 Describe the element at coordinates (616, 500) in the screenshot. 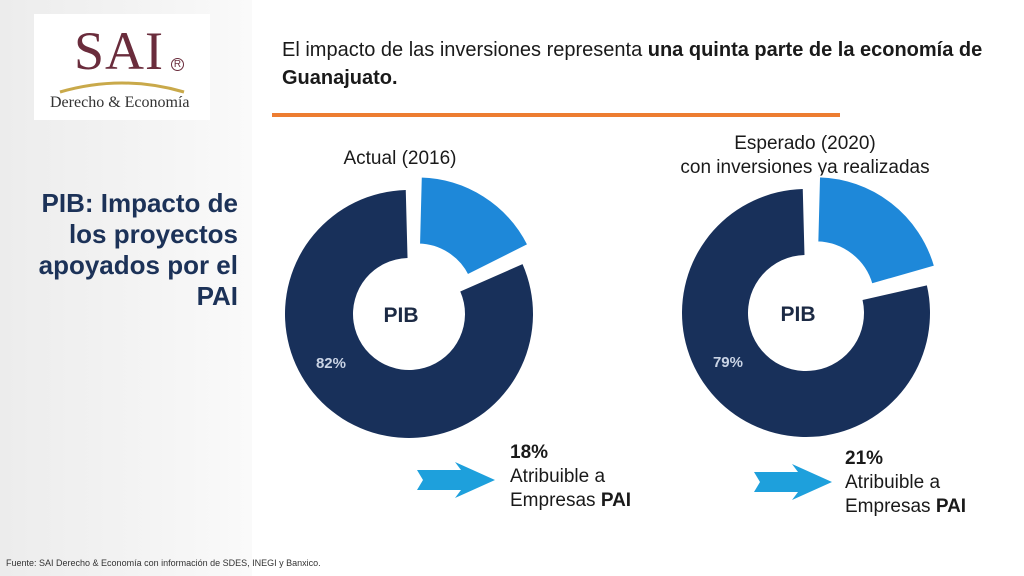

I see `chart1-annotation-bold: PAI` at that location.